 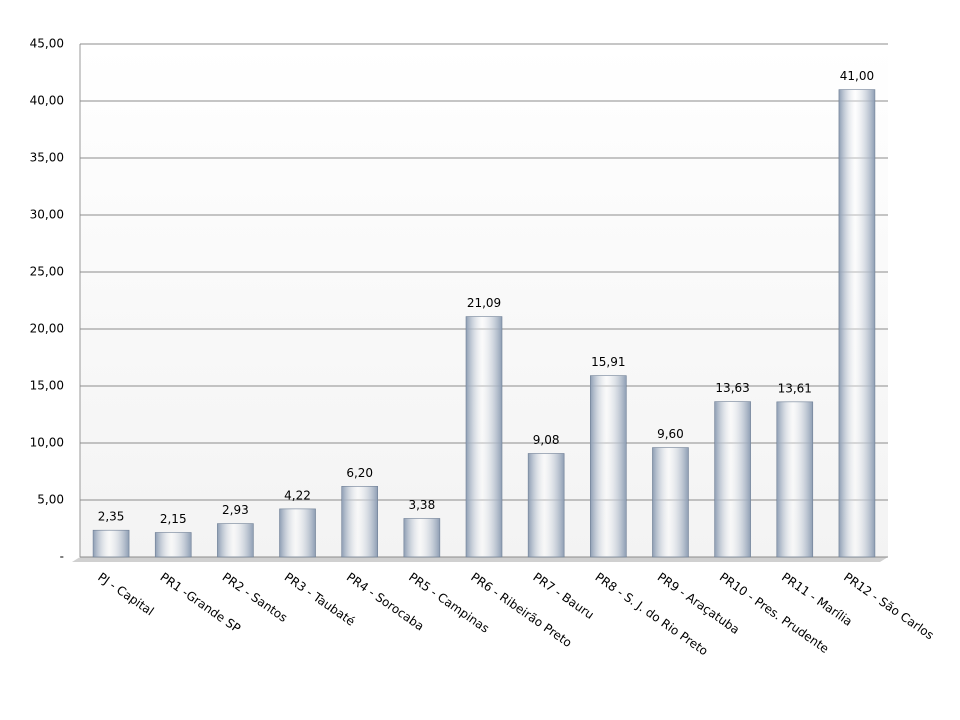 What do you see at coordinates (732, 388) in the screenshot?
I see `data-label: 13,63` at bounding box center [732, 388].